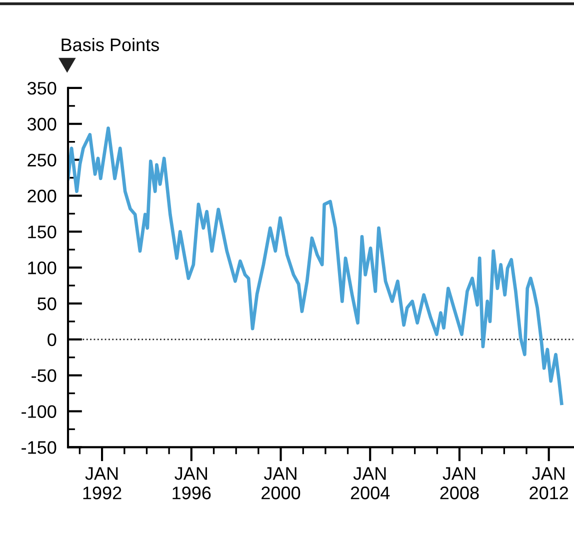 The image size is (574, 533). I want to click on y-tick-label: -150, so click(39, 447).